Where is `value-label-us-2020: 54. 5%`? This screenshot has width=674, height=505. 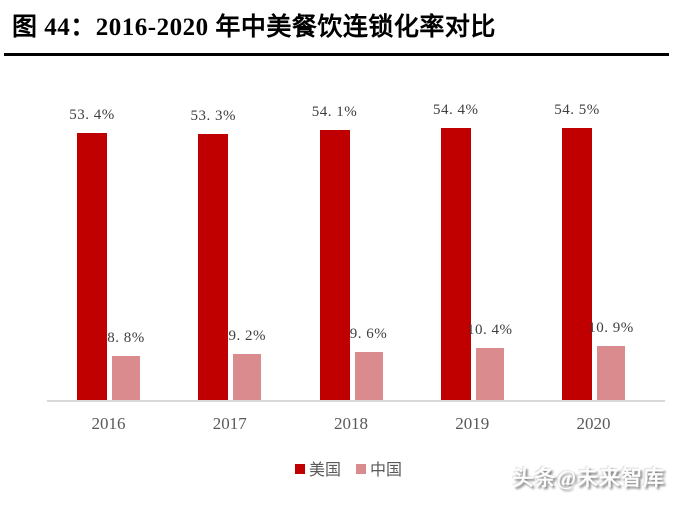
value-label-us-2020: 54. 5% is located at coordinates (577, 109).